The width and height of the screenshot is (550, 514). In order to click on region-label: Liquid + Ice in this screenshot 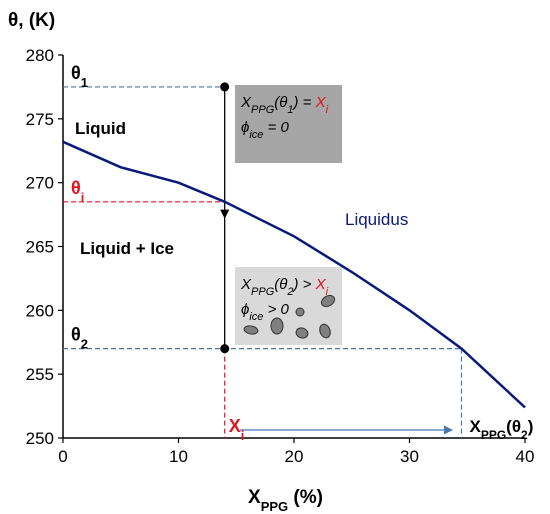, I will do `click(127, 248)`.